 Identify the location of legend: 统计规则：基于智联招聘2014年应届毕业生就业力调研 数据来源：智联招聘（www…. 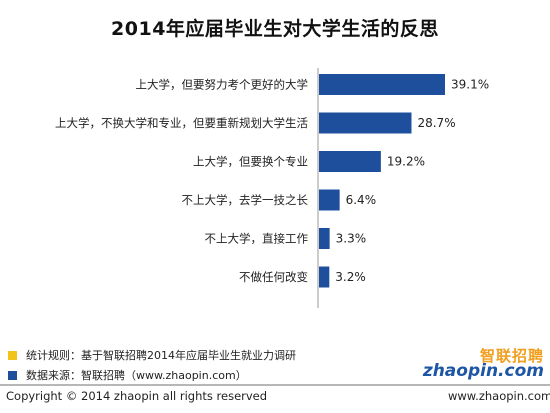
(152, 365).